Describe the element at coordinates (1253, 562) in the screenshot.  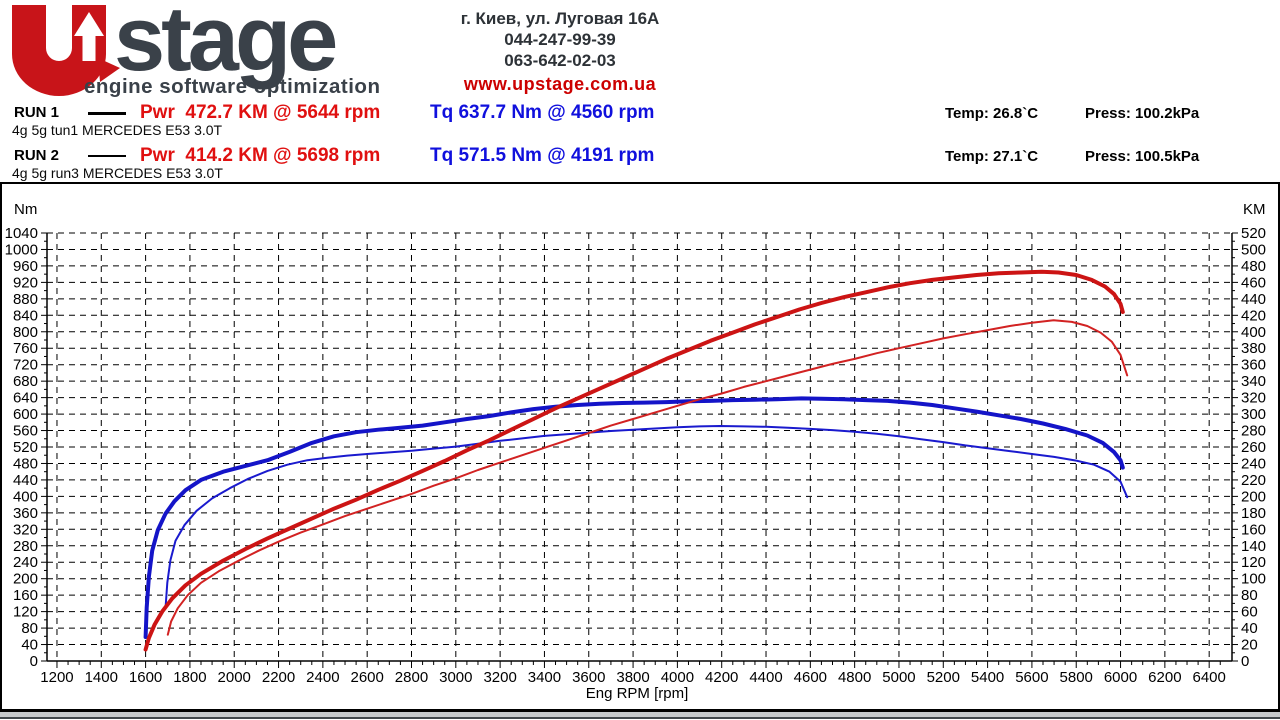
I see `y-right-tick-label: 120` at that location.